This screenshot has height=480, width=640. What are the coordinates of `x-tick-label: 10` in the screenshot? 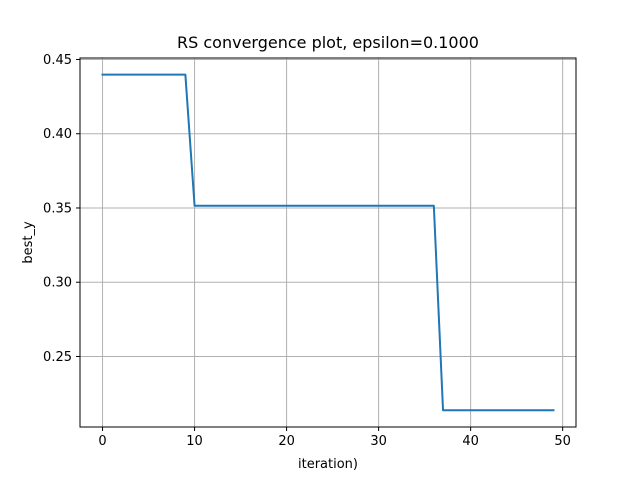 It's located at (194, 441).